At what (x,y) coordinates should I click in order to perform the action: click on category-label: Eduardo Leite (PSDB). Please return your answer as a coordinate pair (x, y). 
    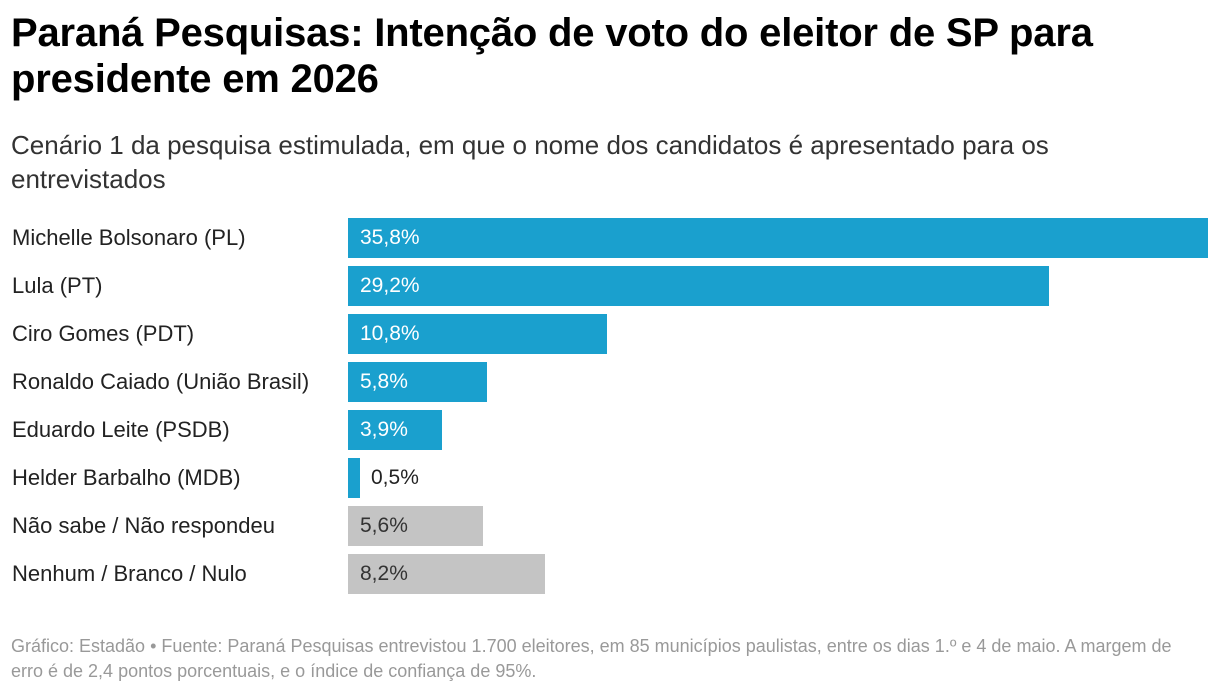
    Looking at the image, I should click on (121, 429).